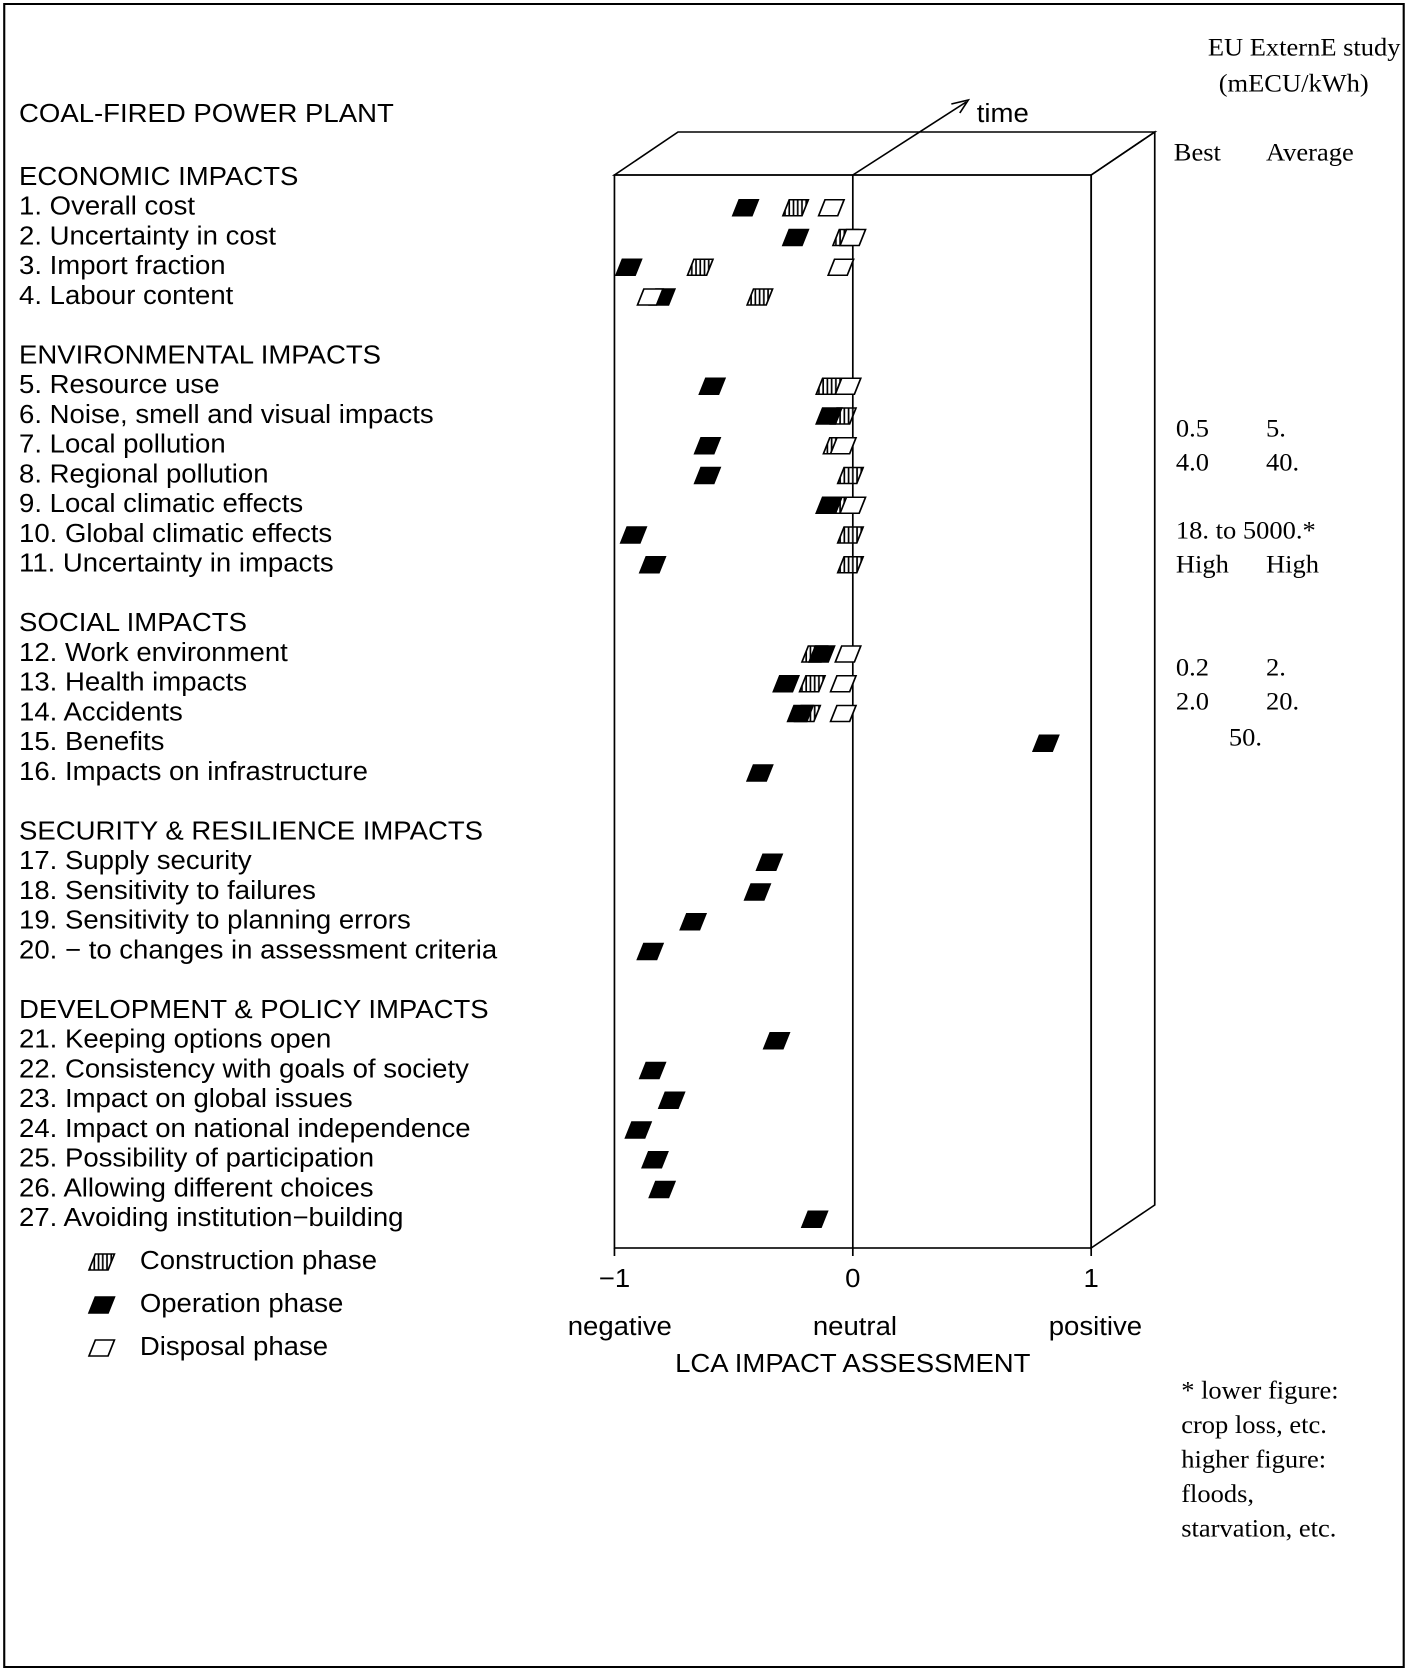 The height and width of the screenshot is (1669, 1409). I want to click on row-label: 16. Impacts on infrastructure, so click(193, 771).